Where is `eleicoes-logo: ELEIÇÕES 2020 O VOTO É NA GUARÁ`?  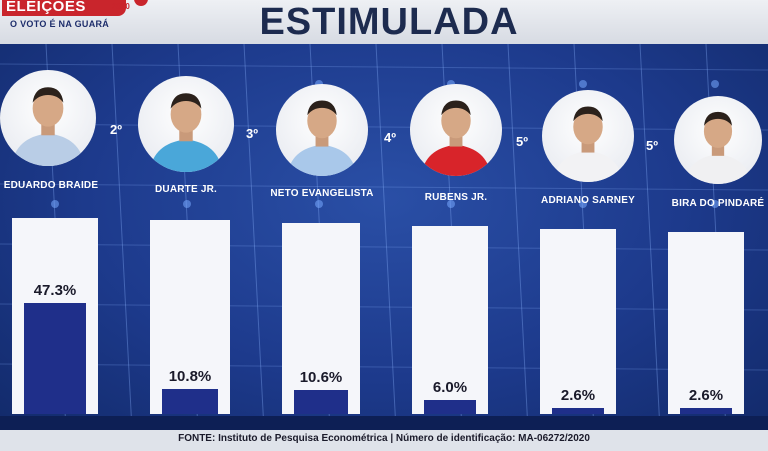 eleicoes-logo: ELEIÇÕES 2020 O VOTO É NA GUARÁ is located at coordinates (75, 18).